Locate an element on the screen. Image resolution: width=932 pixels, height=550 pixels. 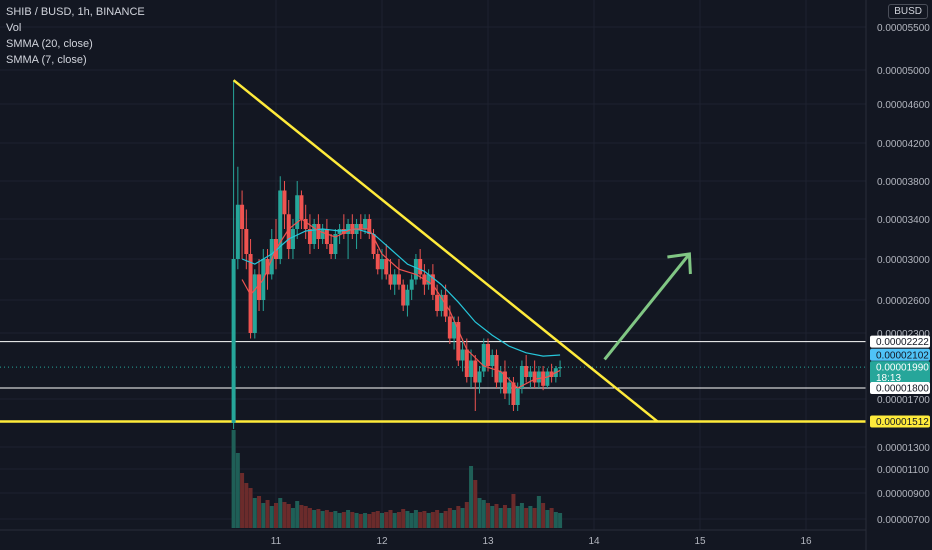
vol-indicator-label: Vol is located at coordinates (14, 28).